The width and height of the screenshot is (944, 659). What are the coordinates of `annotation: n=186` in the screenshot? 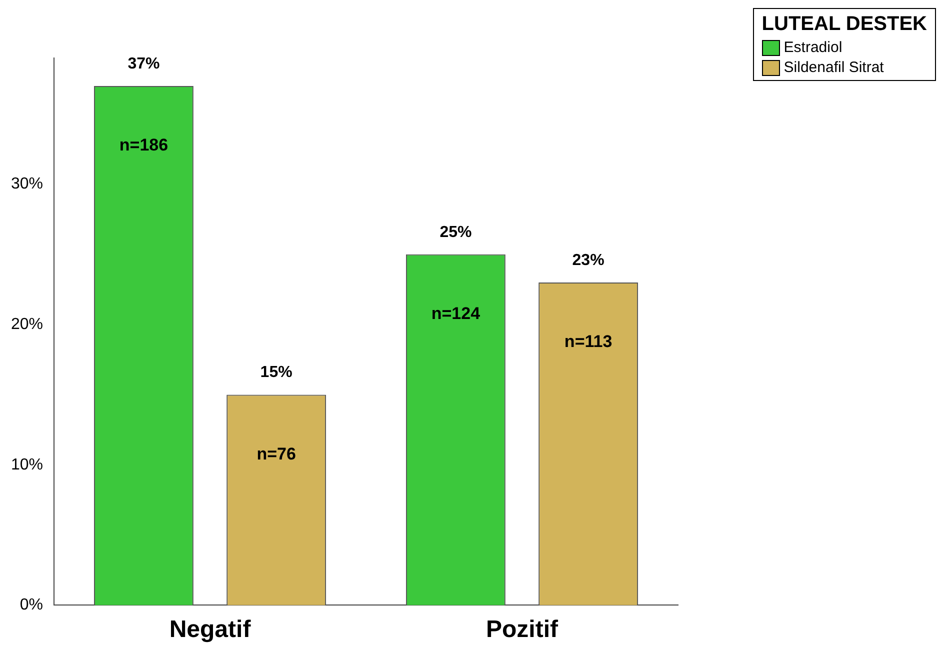 It's located at (143, 145).